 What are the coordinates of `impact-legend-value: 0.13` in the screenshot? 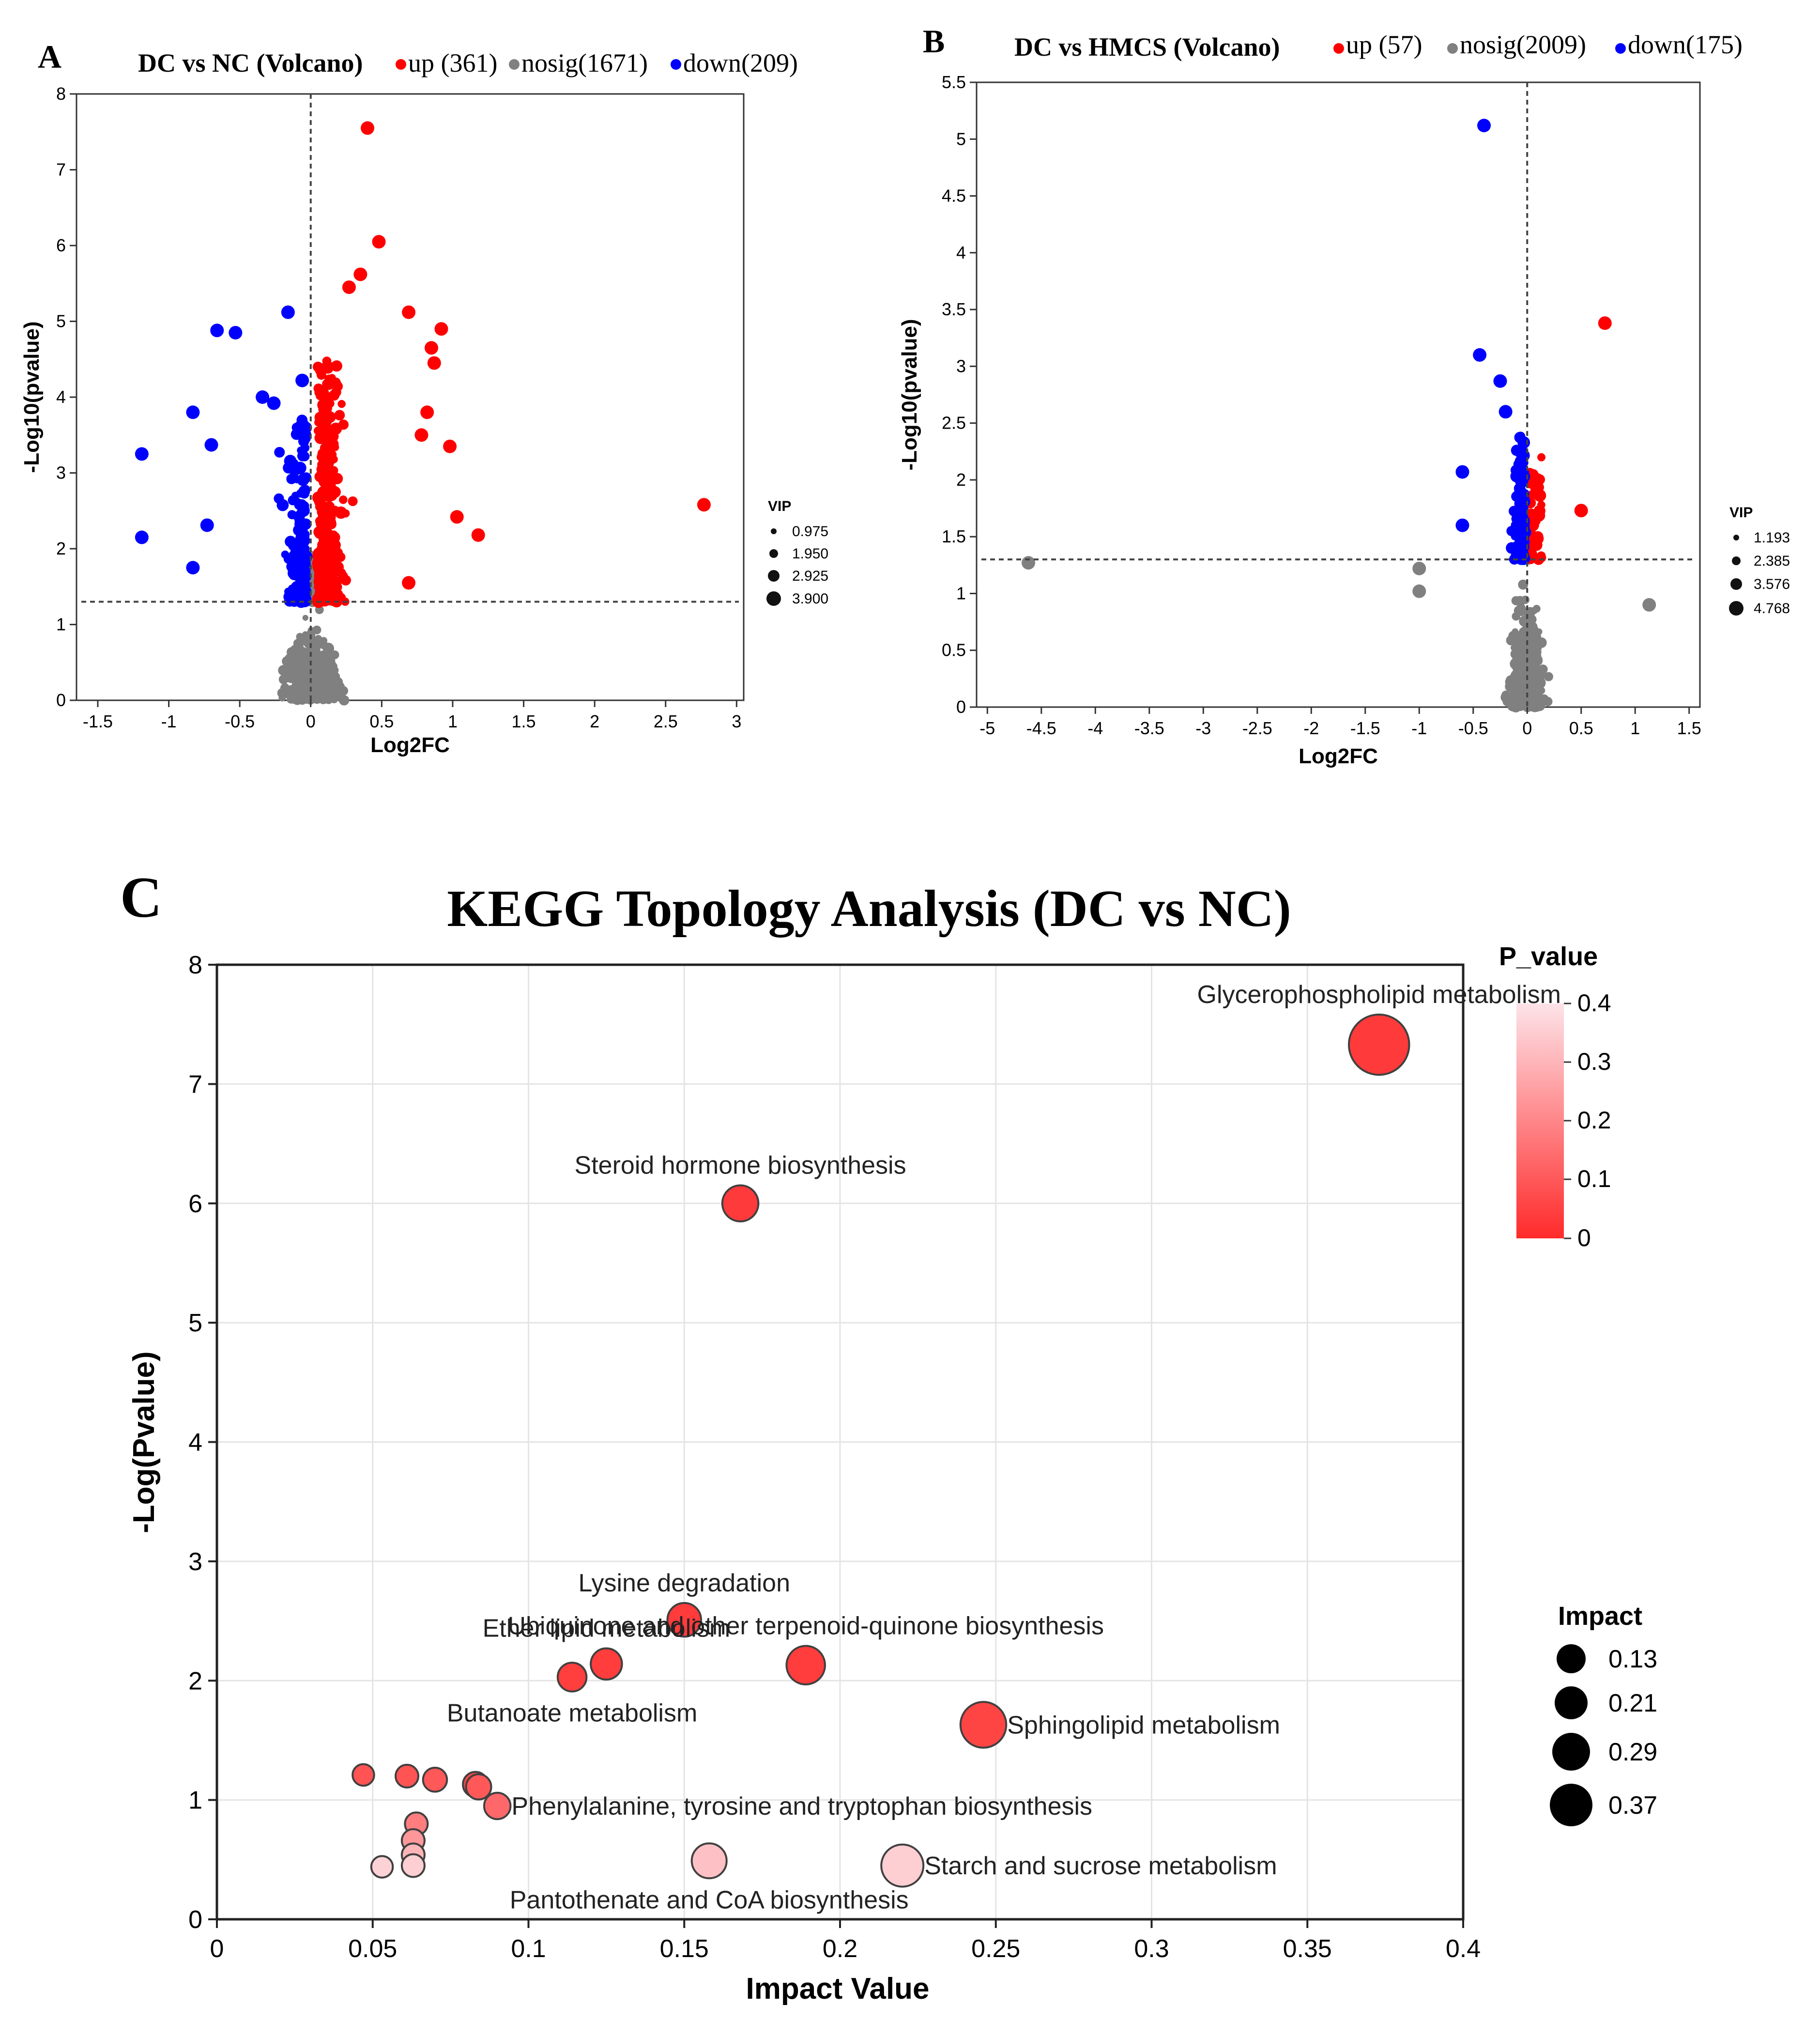 It's located at (1632, 1659).